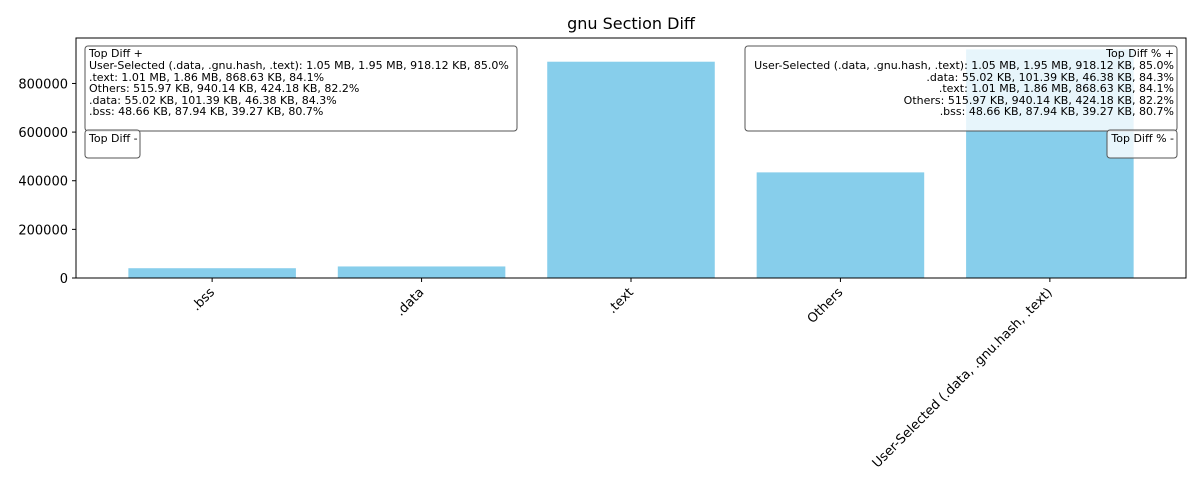 This screenshot has width=1200, height=500. I want to click on annotation-top-diff-pct-minus: Top Diff % -, so click(1142, 144).